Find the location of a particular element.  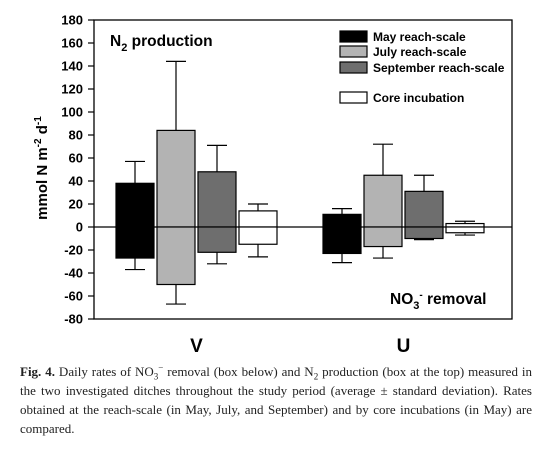

y-tick-label: 80 is located at coordinates (76, 135).